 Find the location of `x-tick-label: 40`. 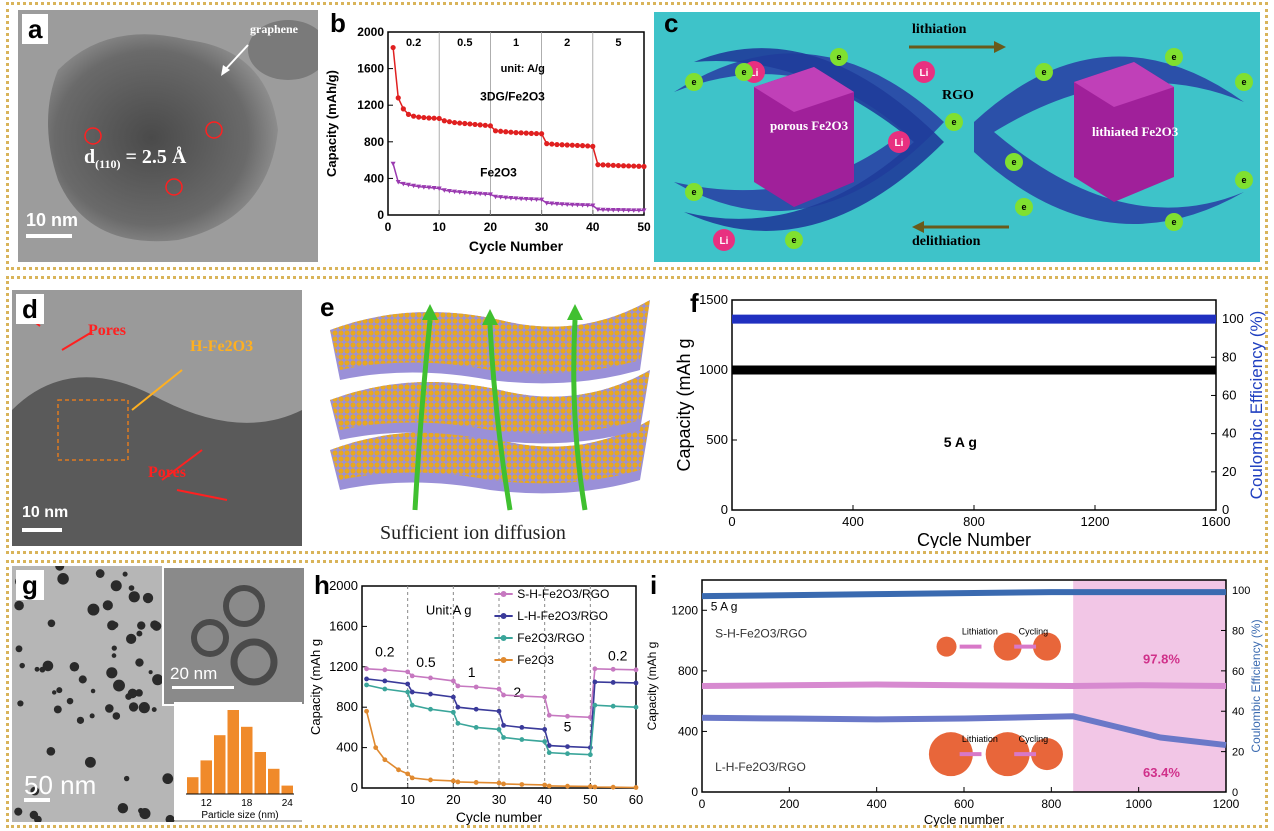

x-tick-label: 40 is located at coordinates (544, 799).